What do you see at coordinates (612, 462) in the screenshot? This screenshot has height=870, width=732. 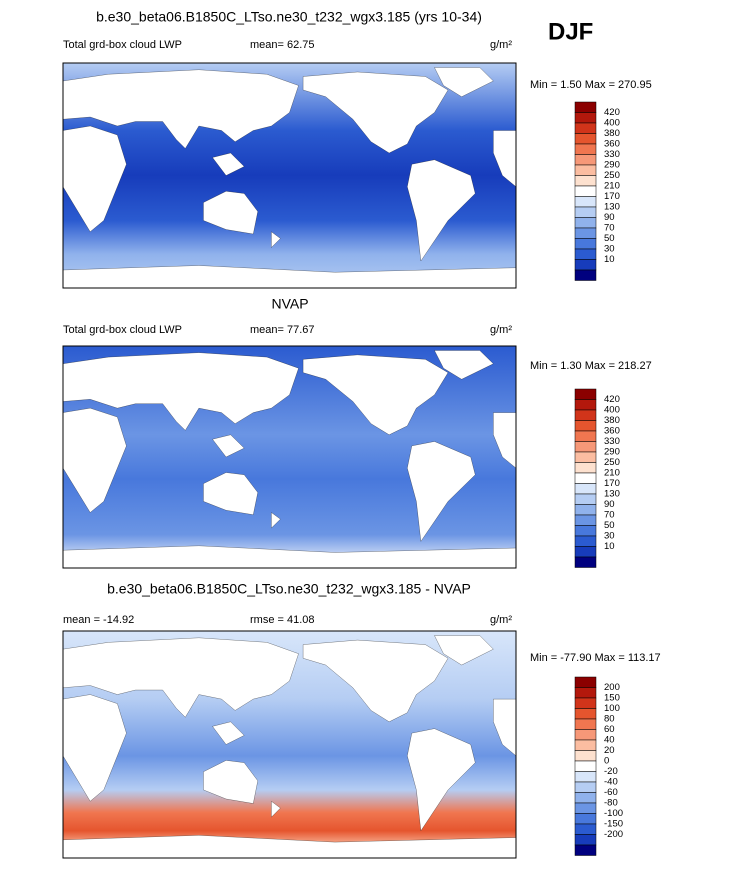 I see `colorbar-label: 250` at bounding box center [612, 462].